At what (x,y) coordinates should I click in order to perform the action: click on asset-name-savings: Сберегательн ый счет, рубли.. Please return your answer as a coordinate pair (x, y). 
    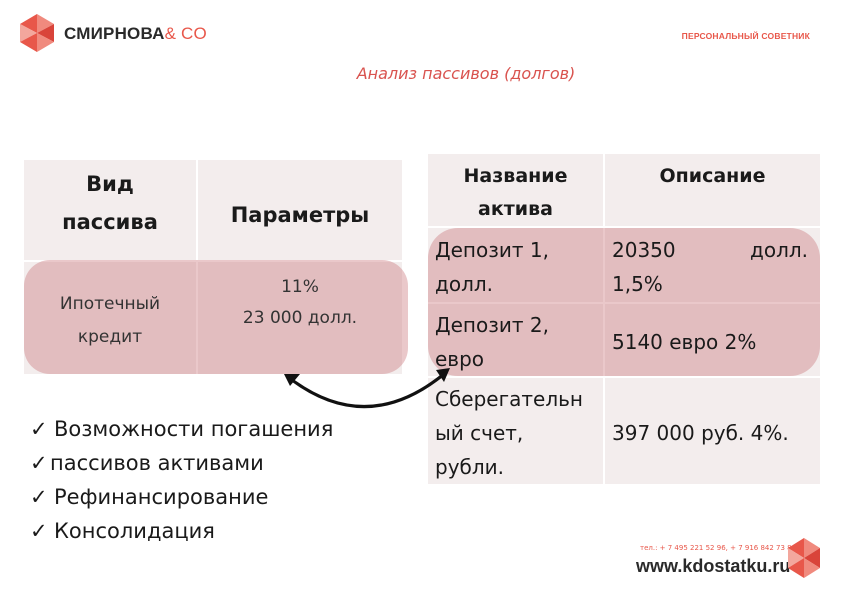
    Looking at the image, I should click on (509, 433).